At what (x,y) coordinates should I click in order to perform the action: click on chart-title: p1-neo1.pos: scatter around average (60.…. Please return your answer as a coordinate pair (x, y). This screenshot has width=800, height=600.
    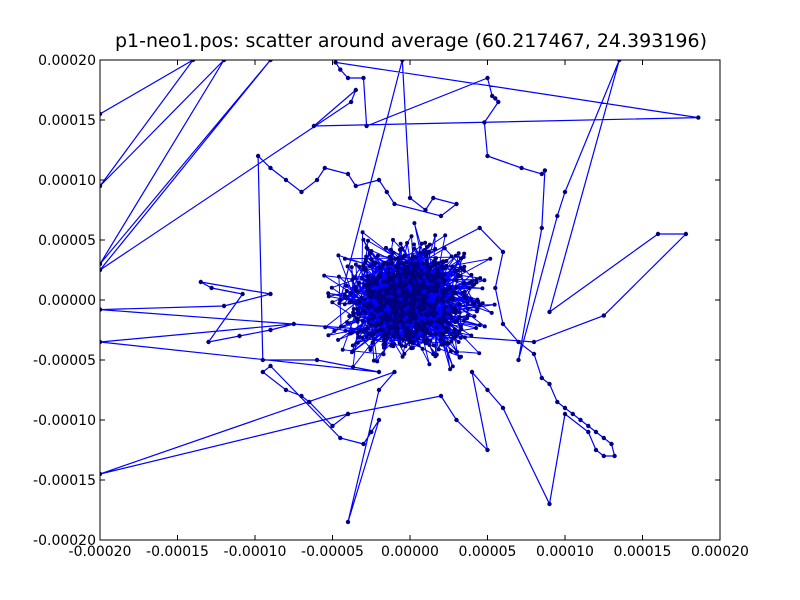
    Looking at the image, I should click on (410, 41).